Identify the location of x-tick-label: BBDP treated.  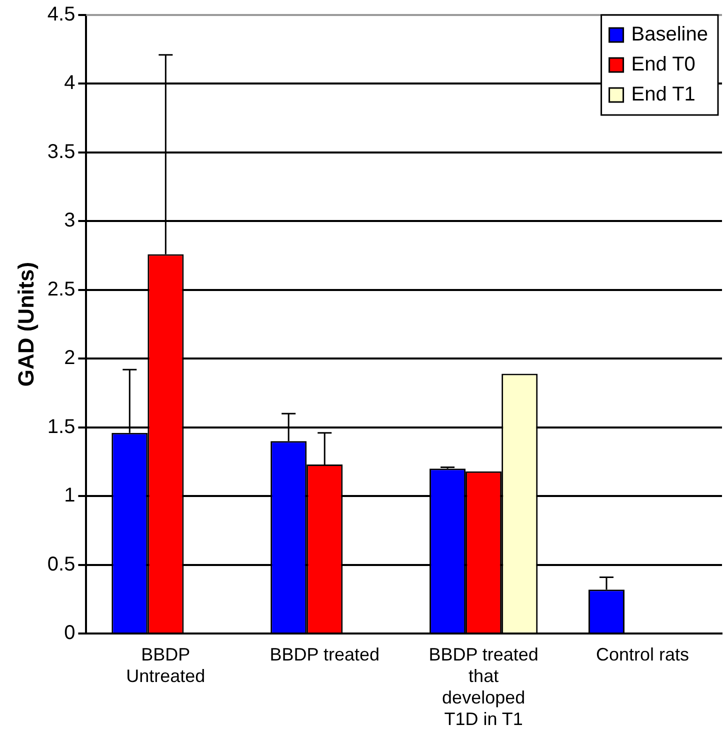
(325, 654).